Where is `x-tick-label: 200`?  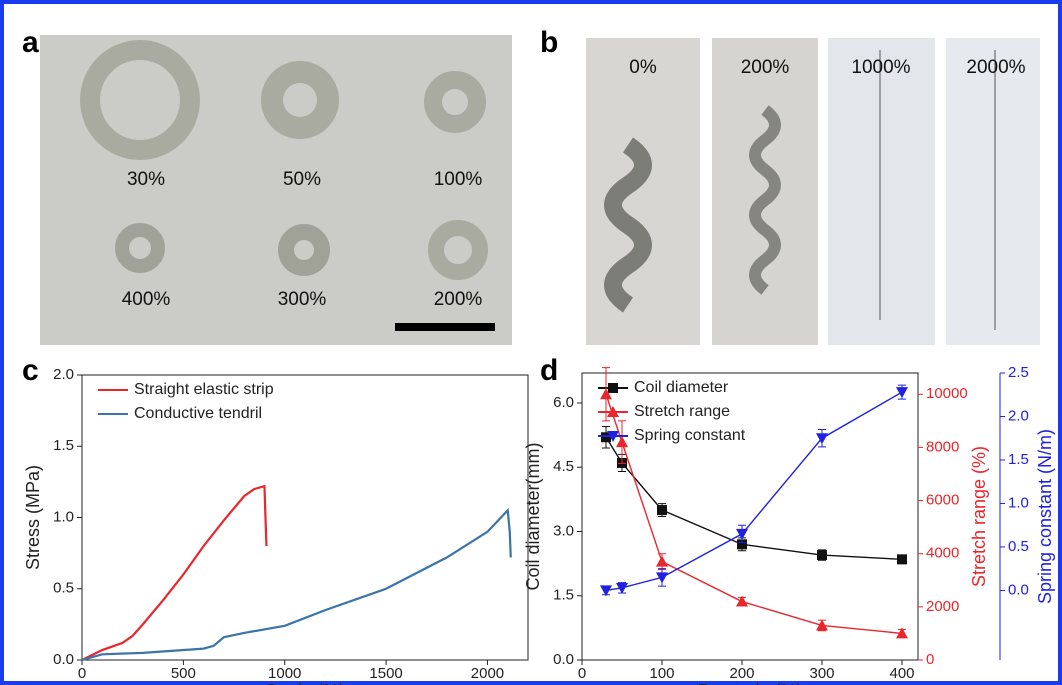 x-tick-label: 200 is located at coordinates (741, 673).